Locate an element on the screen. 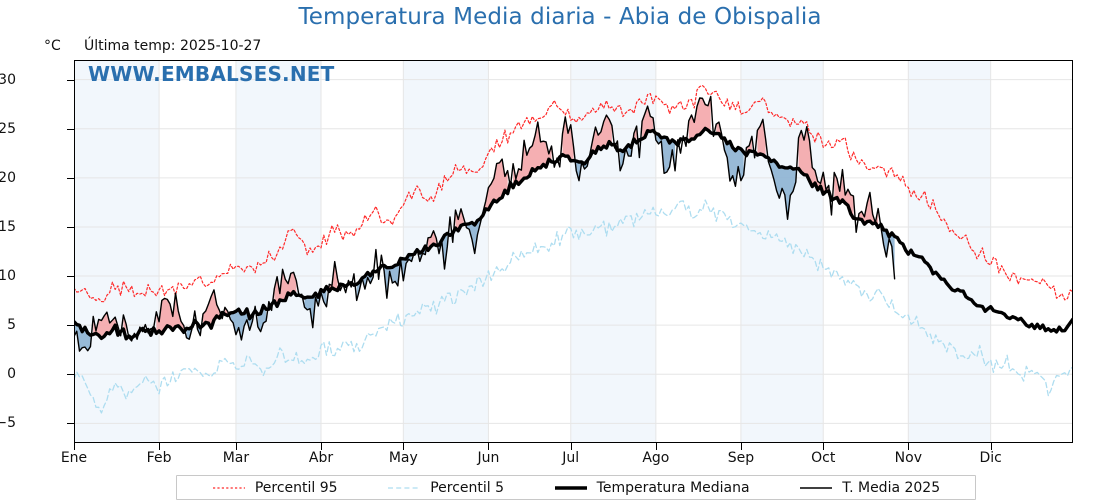  last-temp-label: Última temp: 2025-10-27 is located at coordinates (173, 46).